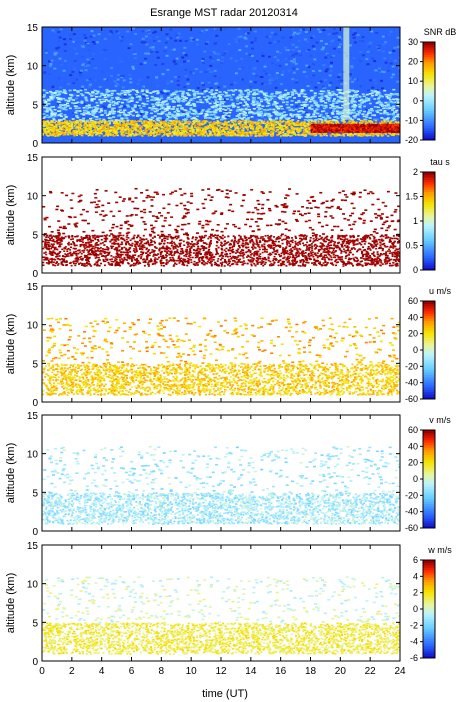  Describe the element at coordinates (415, 560) in the screenshot. I see `colorbar-tick-label: 6` at that location.